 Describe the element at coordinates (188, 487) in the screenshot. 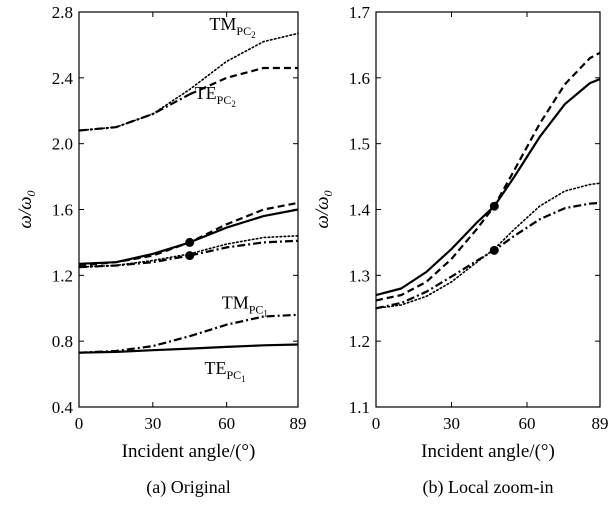

I see `panel-caption: (a) Original` at that location.